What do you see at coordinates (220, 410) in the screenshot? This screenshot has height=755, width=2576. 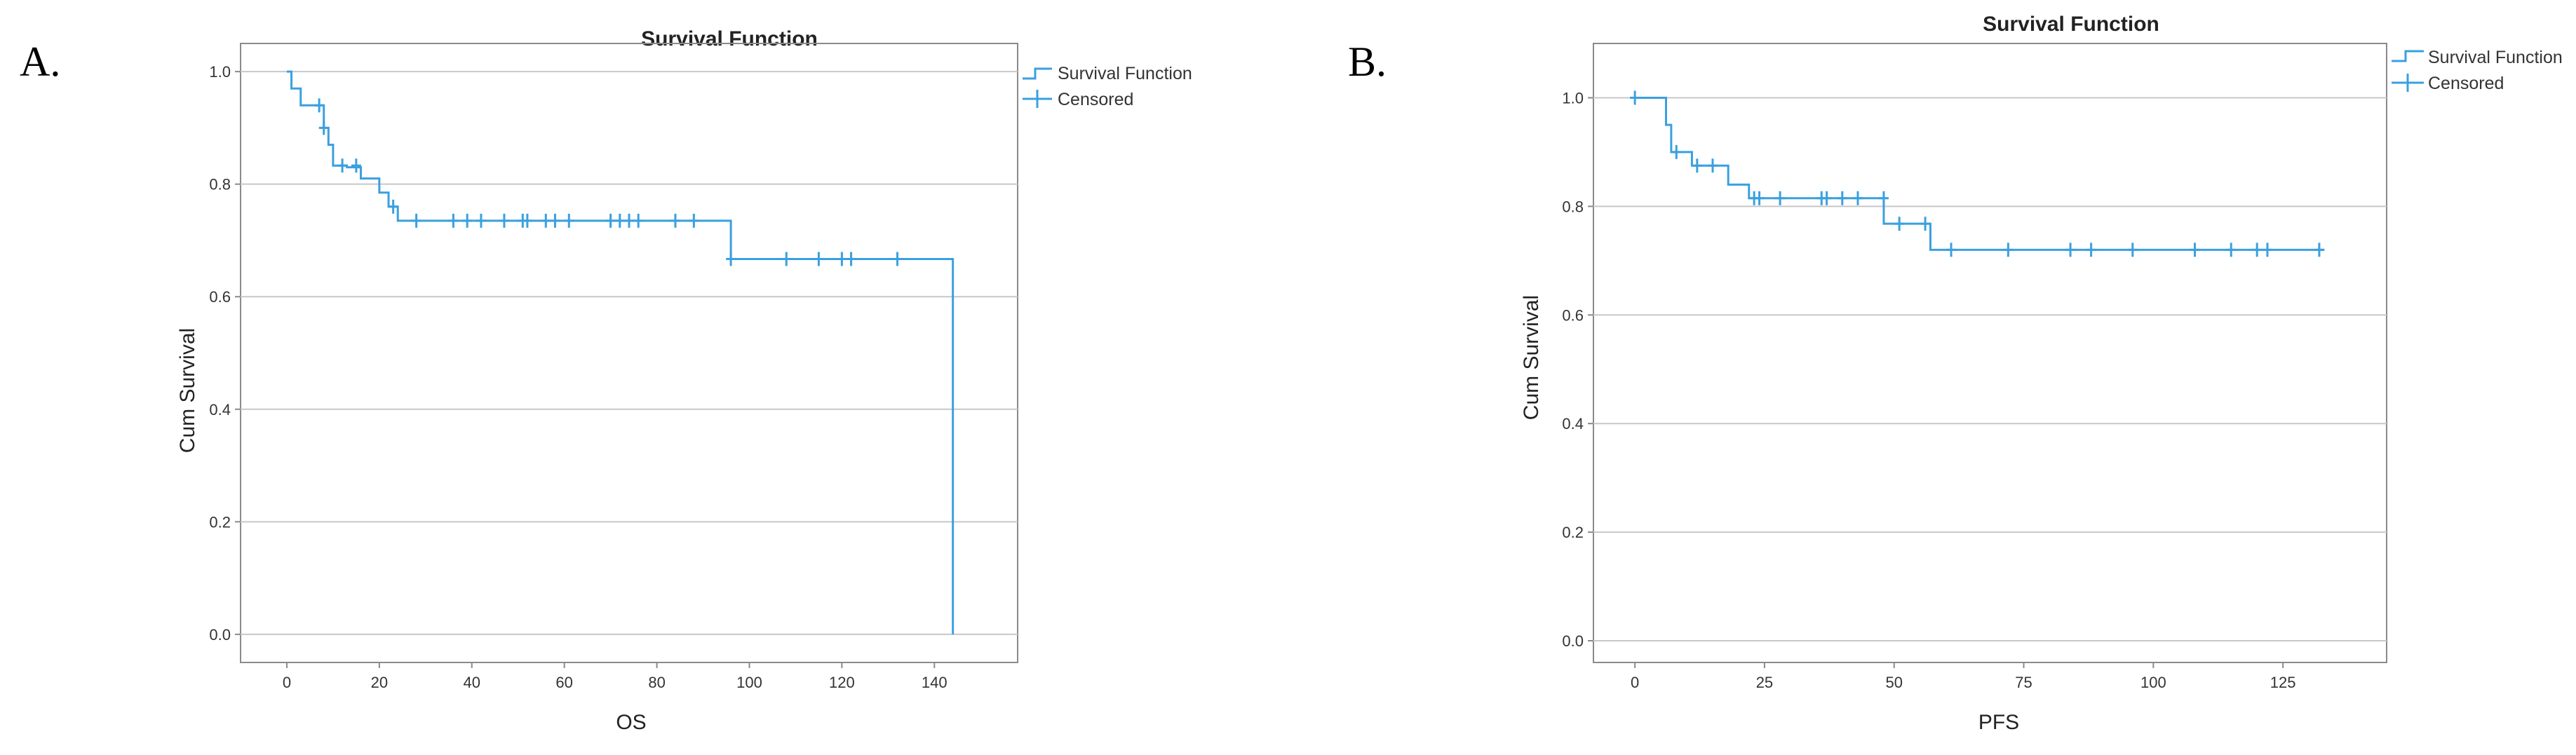 I see `panel-a-ytick-label: 0.4` at bounding box center [220, 410].